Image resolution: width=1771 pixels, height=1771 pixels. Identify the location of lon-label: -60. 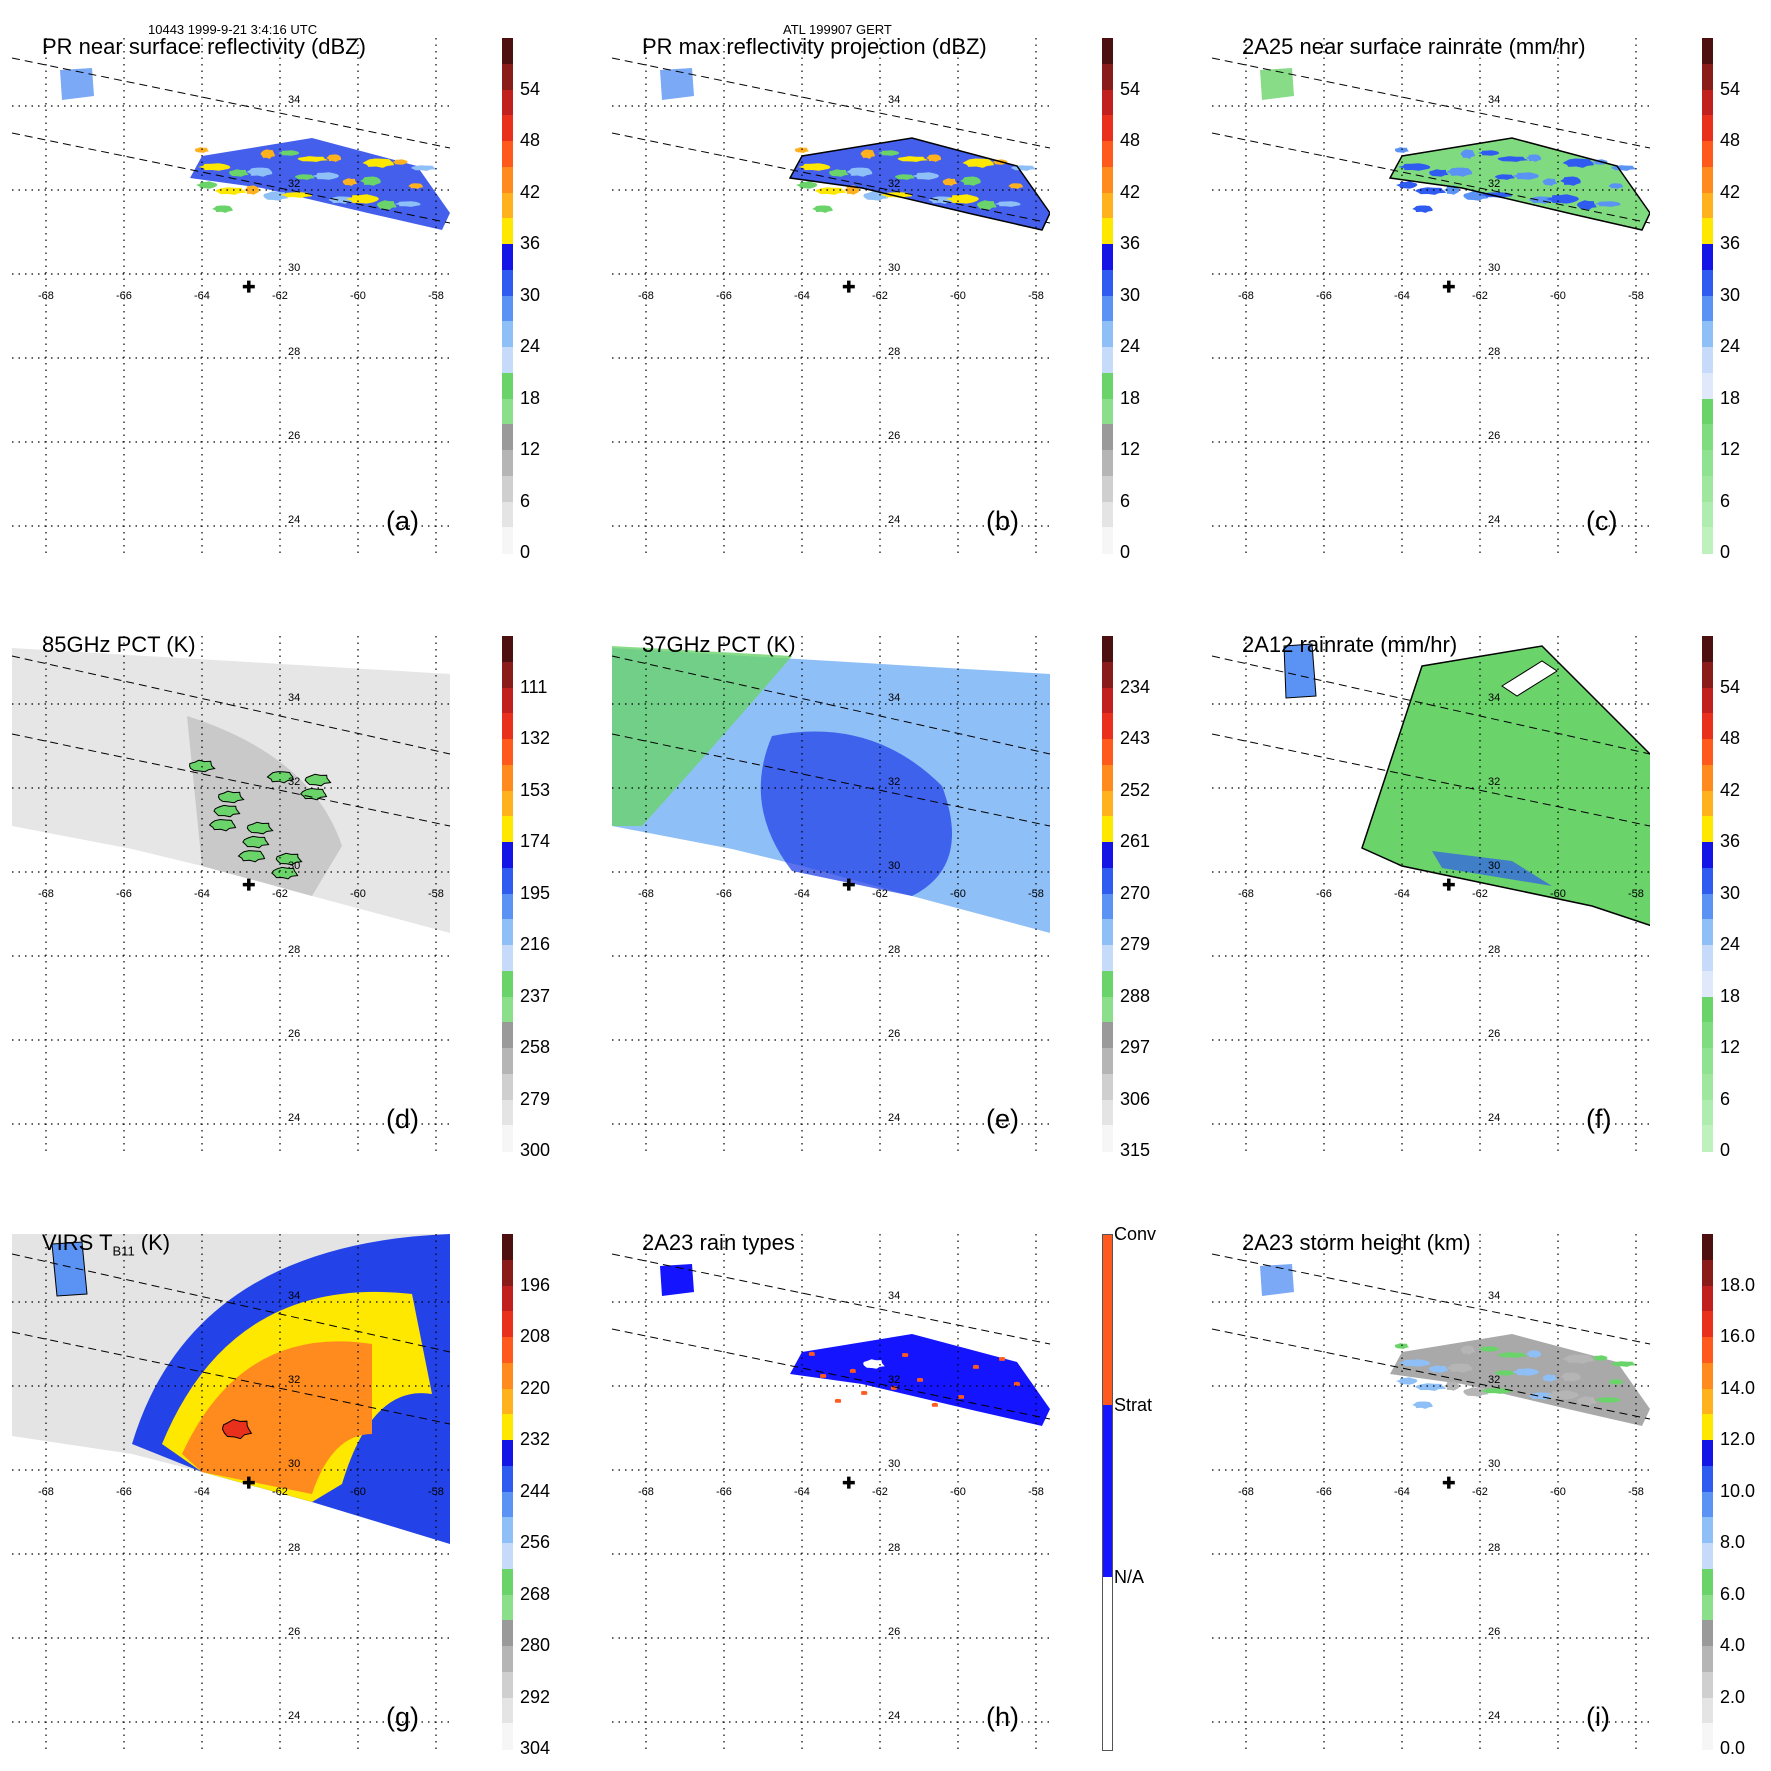
(1558, 1492).